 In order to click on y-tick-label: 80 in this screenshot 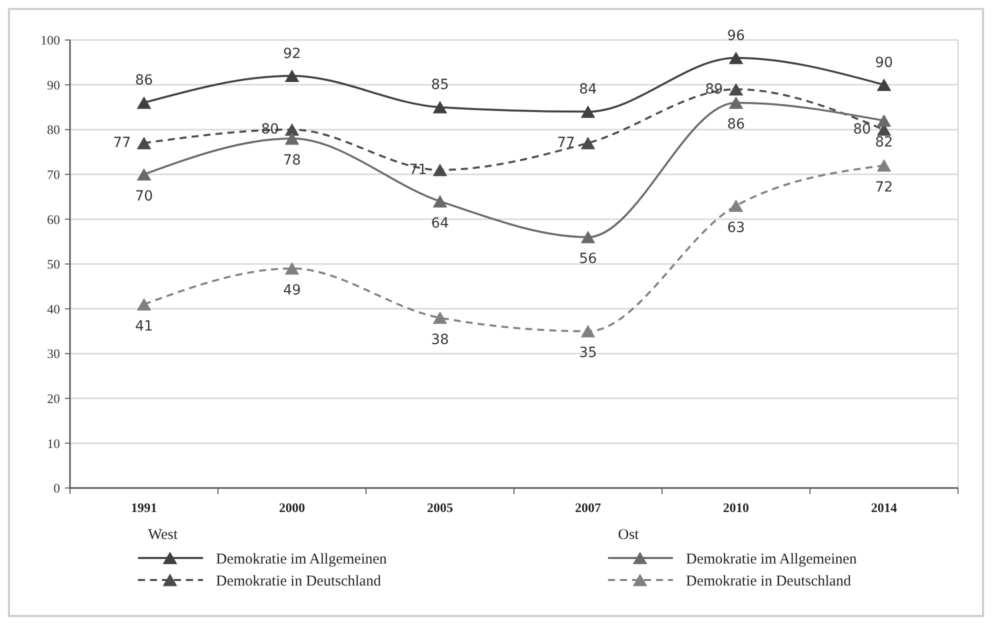, I will do `click(53, 130)`.